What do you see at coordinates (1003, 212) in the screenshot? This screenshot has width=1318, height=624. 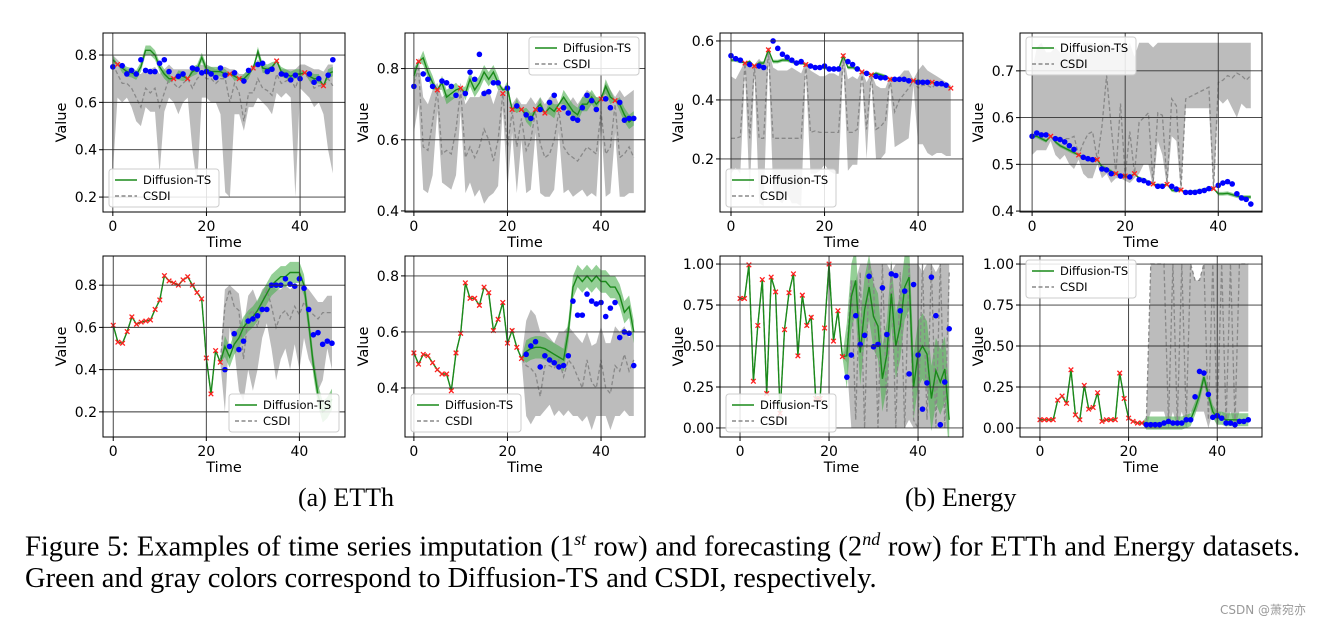 I see `y-tick-label: 0.4` at bounding box center [1003, 212].